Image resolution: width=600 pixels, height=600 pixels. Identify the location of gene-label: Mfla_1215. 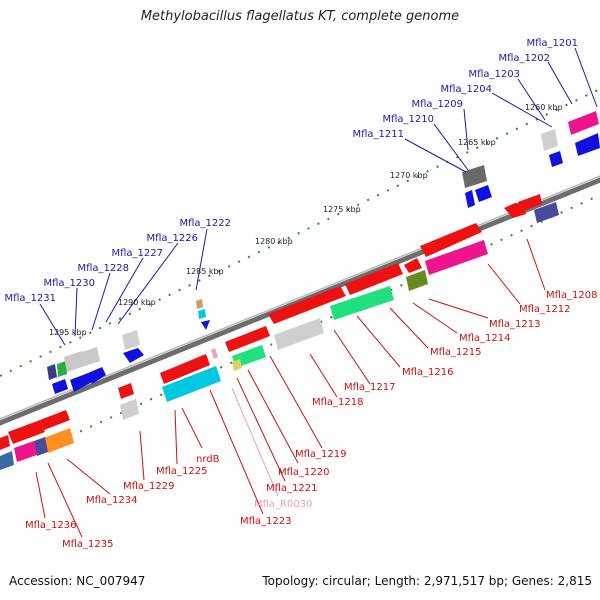
(456, 352).